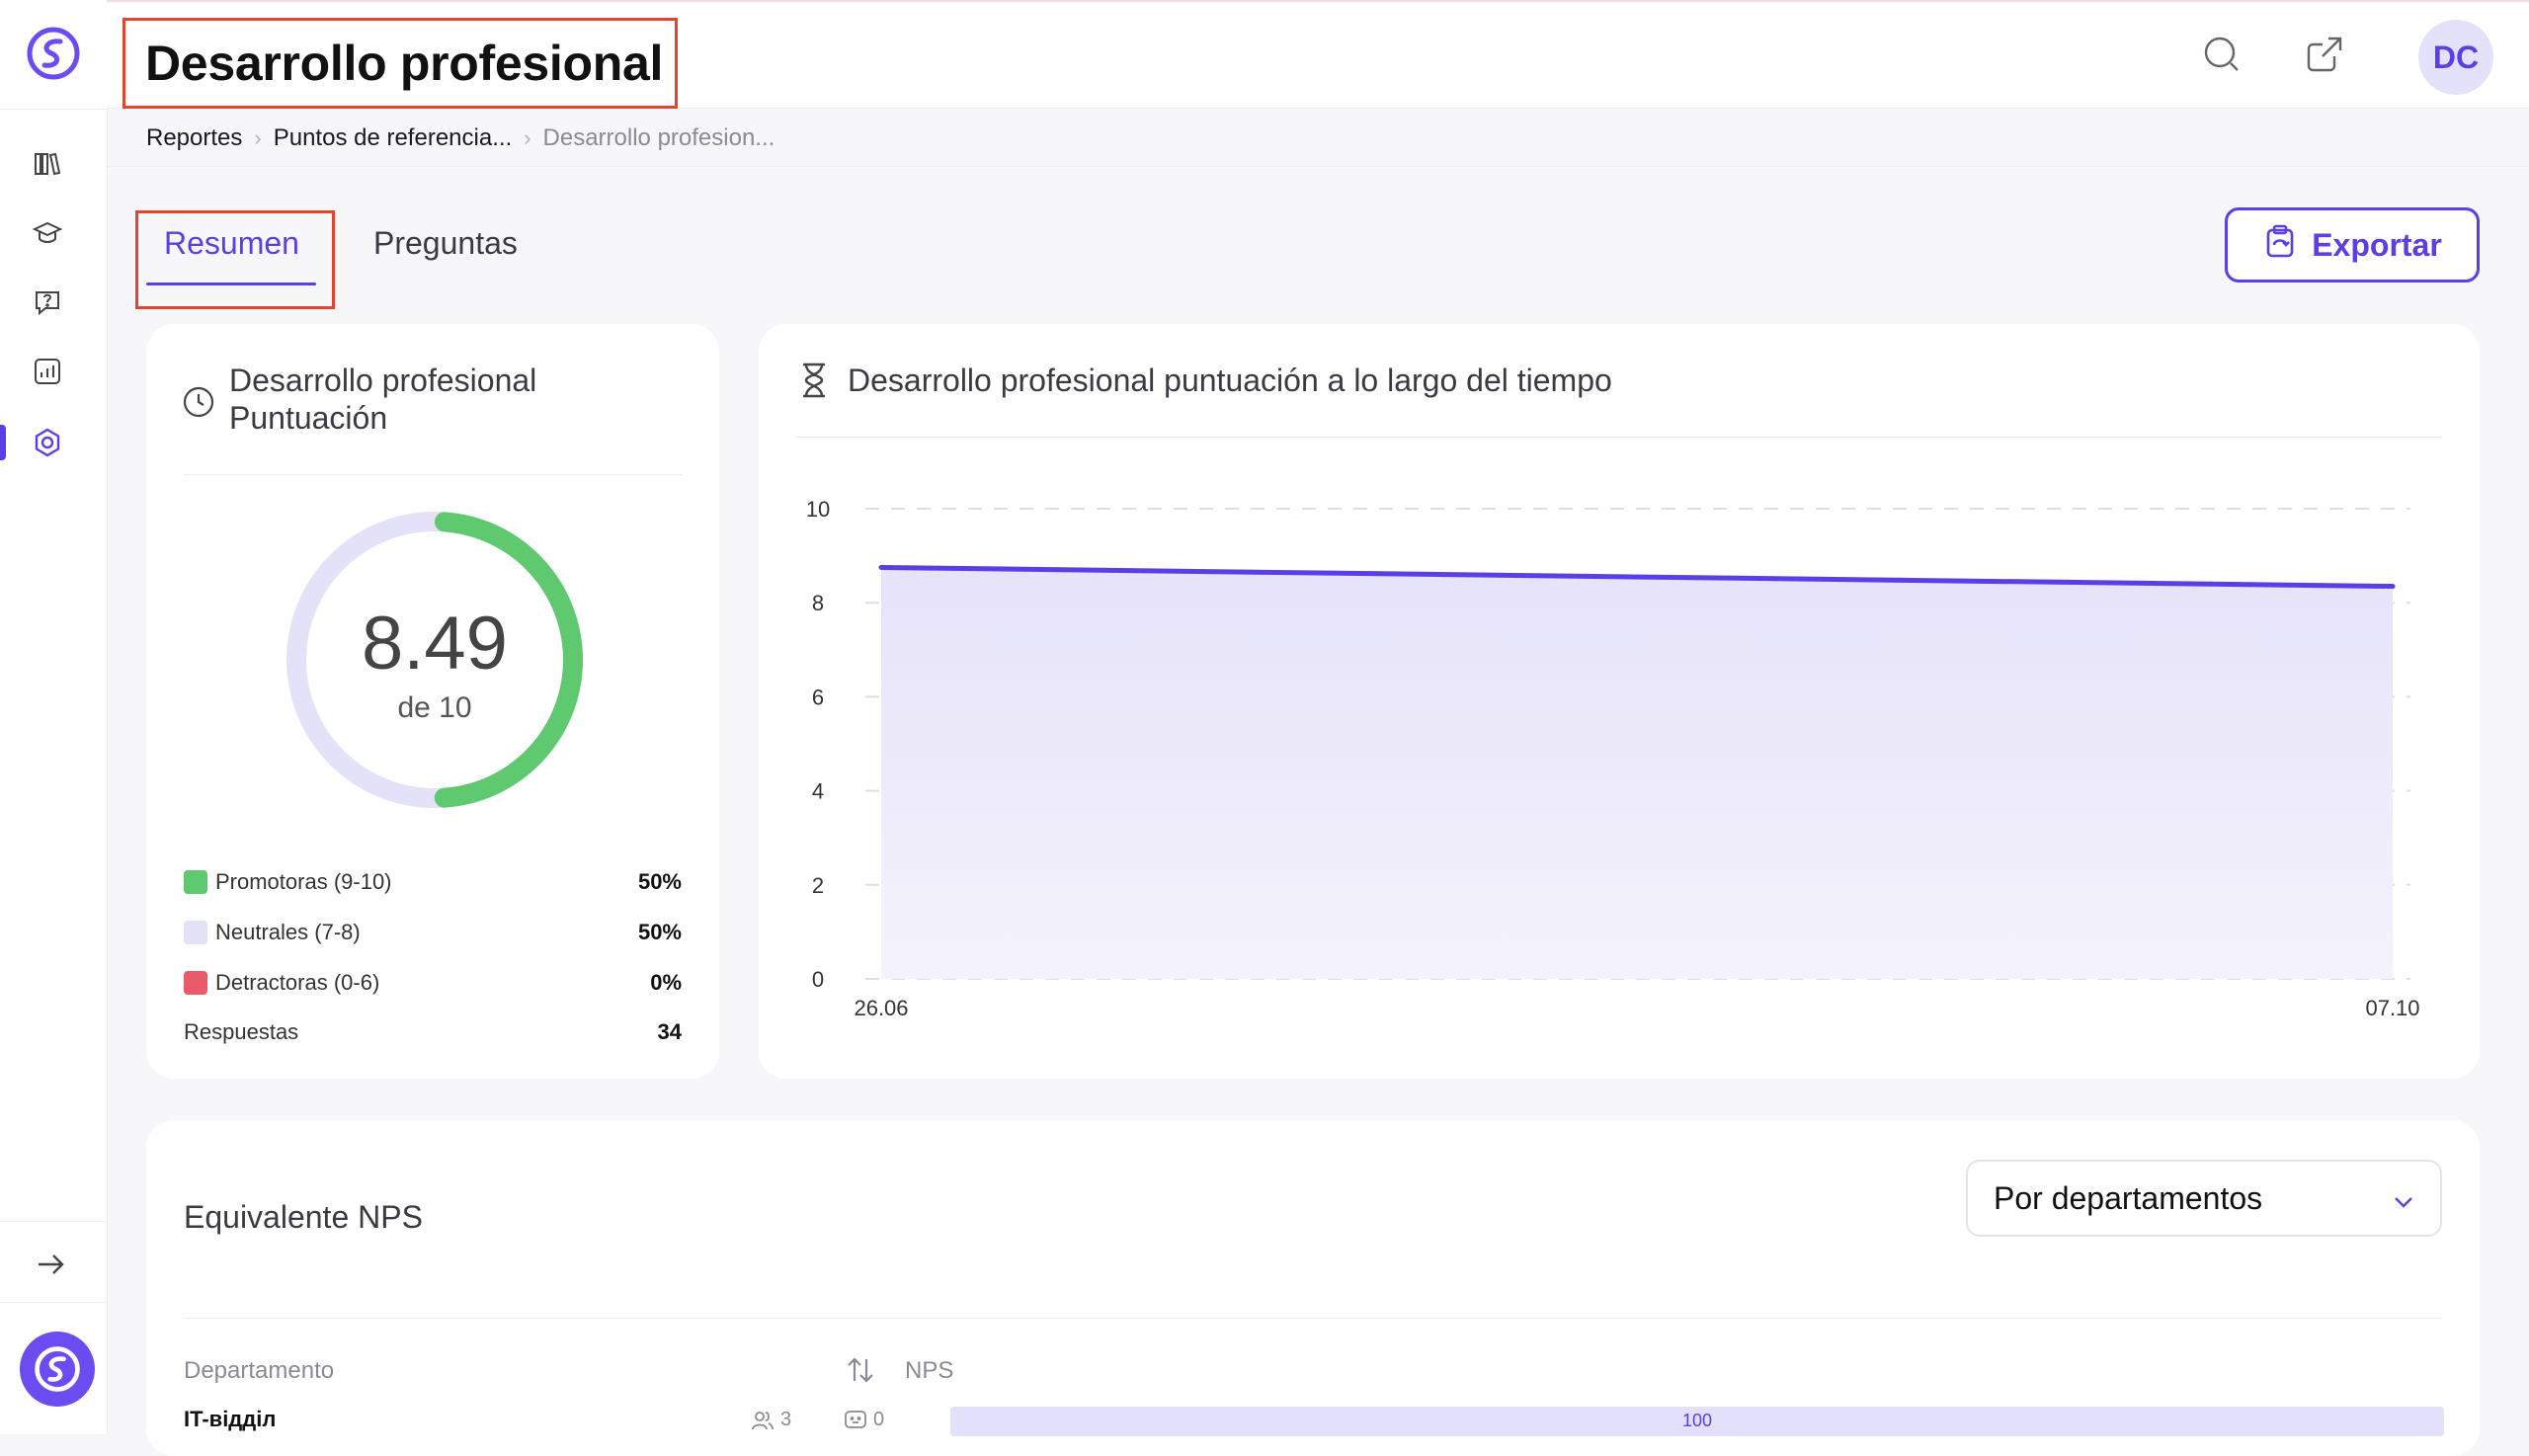 The width and height of the screenshot is (2529, 1456). Describe the element at coordinates (57, 1369) in the screenshot. I see `workspace-avatar-icon` at that location.